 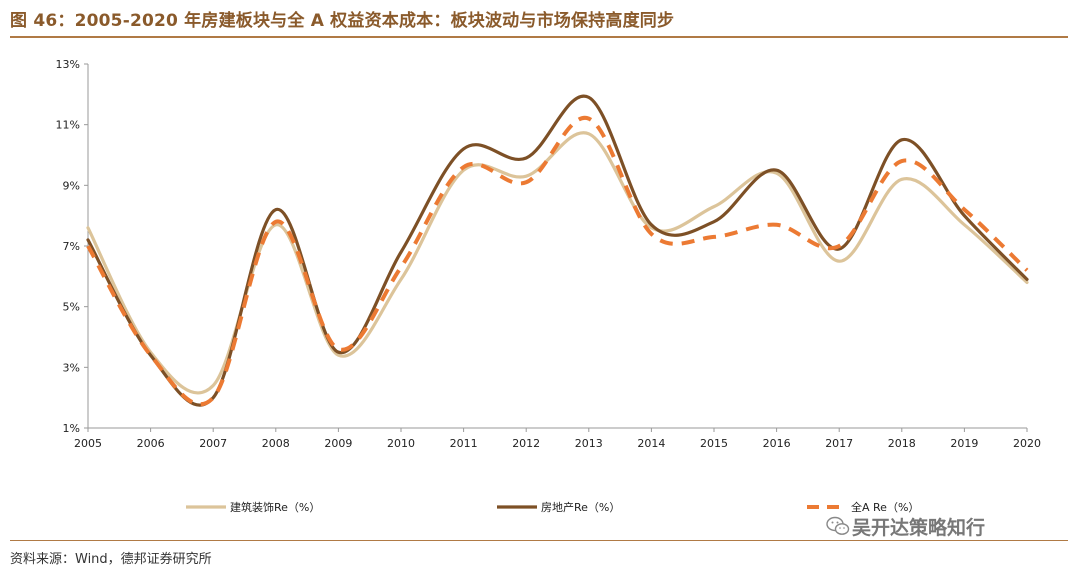 I want to click on x-tick-label: 2019, so click(x=964, y=443).